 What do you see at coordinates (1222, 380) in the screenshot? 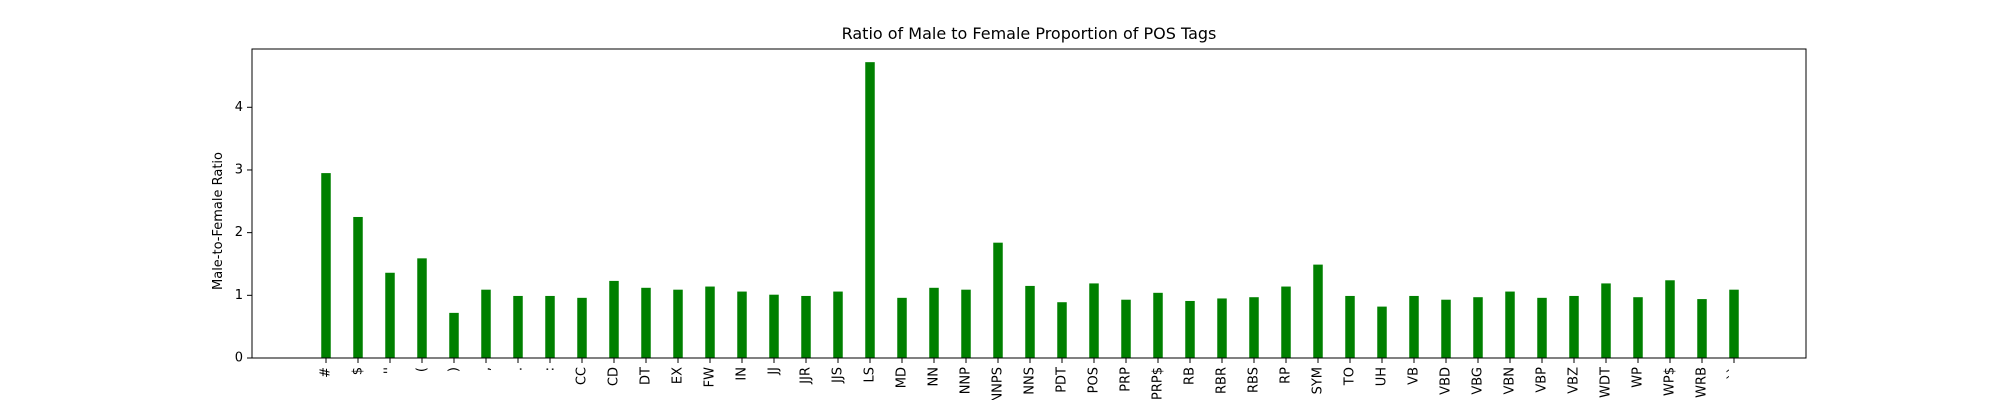
I see `x-tick-label: RBR` at bounding box center [1222, 380].